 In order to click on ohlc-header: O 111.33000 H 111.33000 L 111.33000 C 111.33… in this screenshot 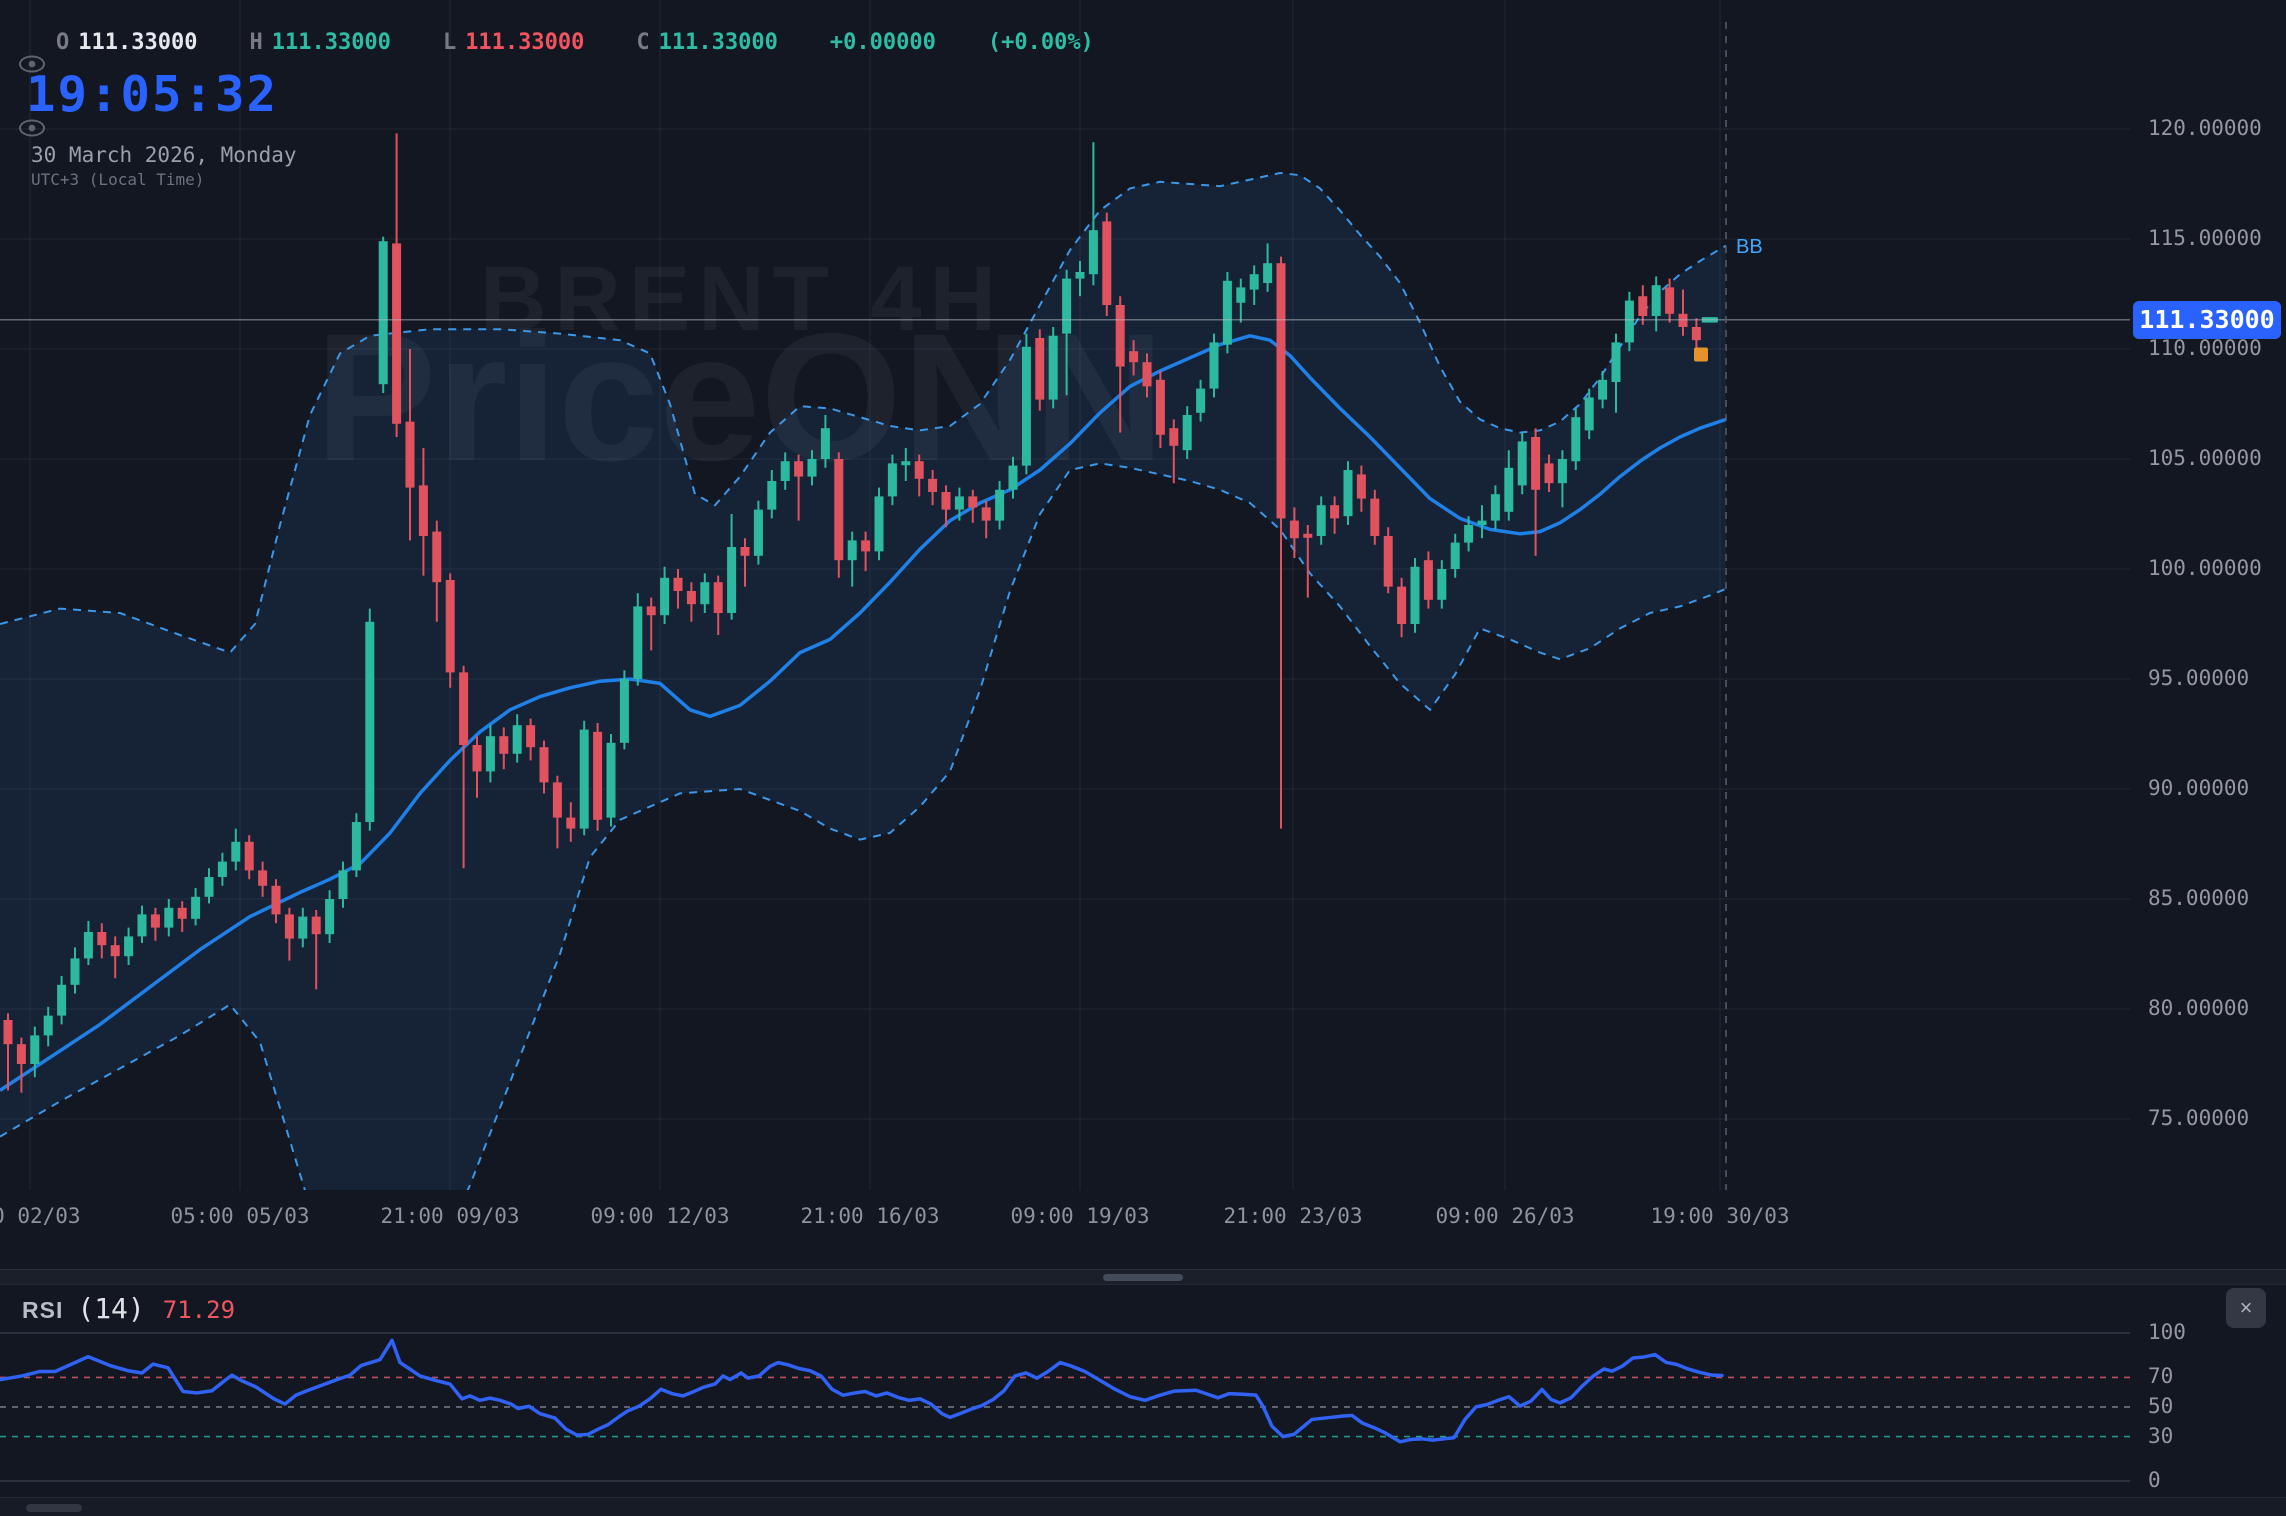, I will do `click(601, 42)`.